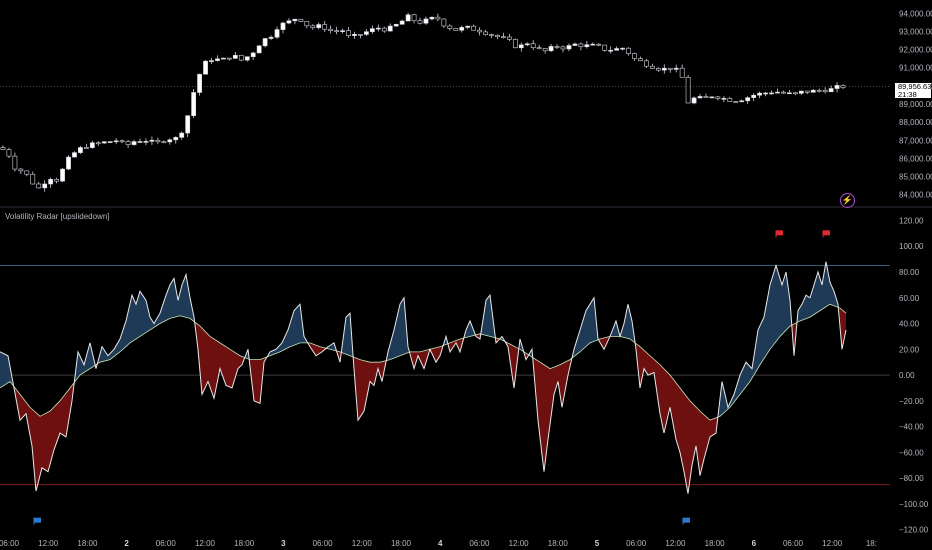 This screenshot has height=550, width=932. I want to click on time-tick-label: 06:00, so click(479, 543).